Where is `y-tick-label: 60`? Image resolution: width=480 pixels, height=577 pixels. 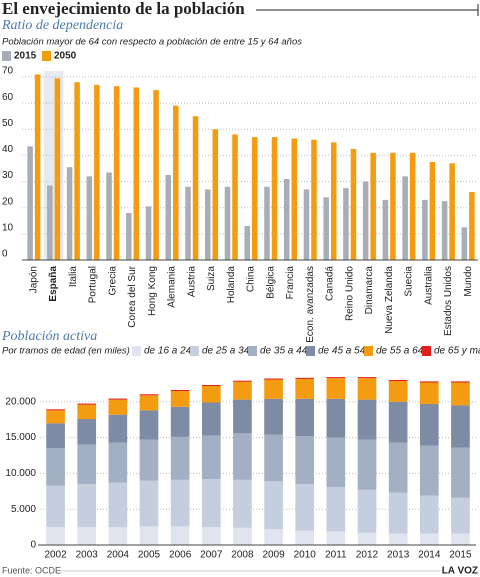 y-tick-label: 60 is located at coordinates (8, 97).